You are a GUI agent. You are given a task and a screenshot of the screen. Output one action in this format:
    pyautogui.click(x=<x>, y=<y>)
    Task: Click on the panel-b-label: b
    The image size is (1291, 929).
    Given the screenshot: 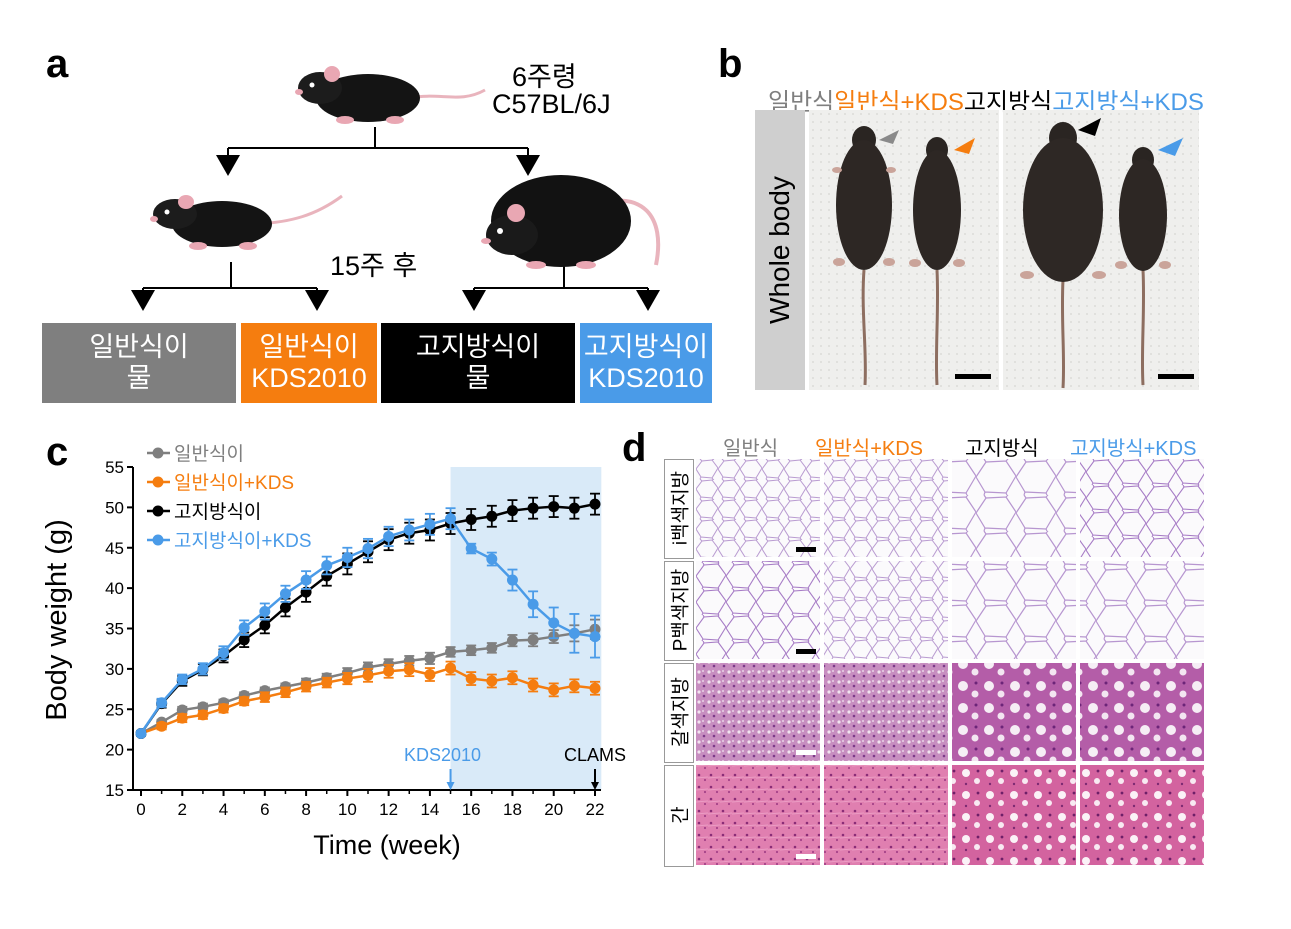 What is the action you would take?
    pyautogui.click(x=730, y=64)
    